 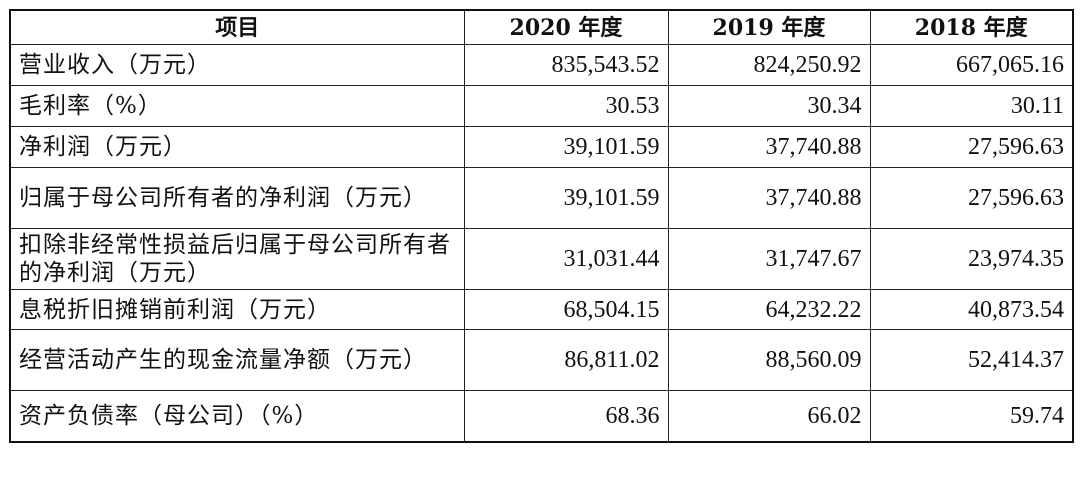 What do you see at coordinates (769, 27) in the screenshot?
I see `header-2019: 2019 年度` at bounding box center [769, 27].